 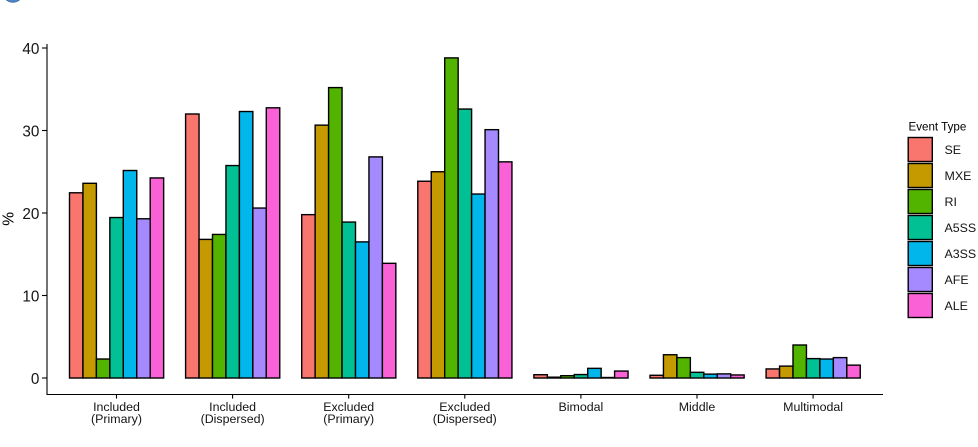 I want to click on svg-text: A5SS, so click(x=961, y=228).